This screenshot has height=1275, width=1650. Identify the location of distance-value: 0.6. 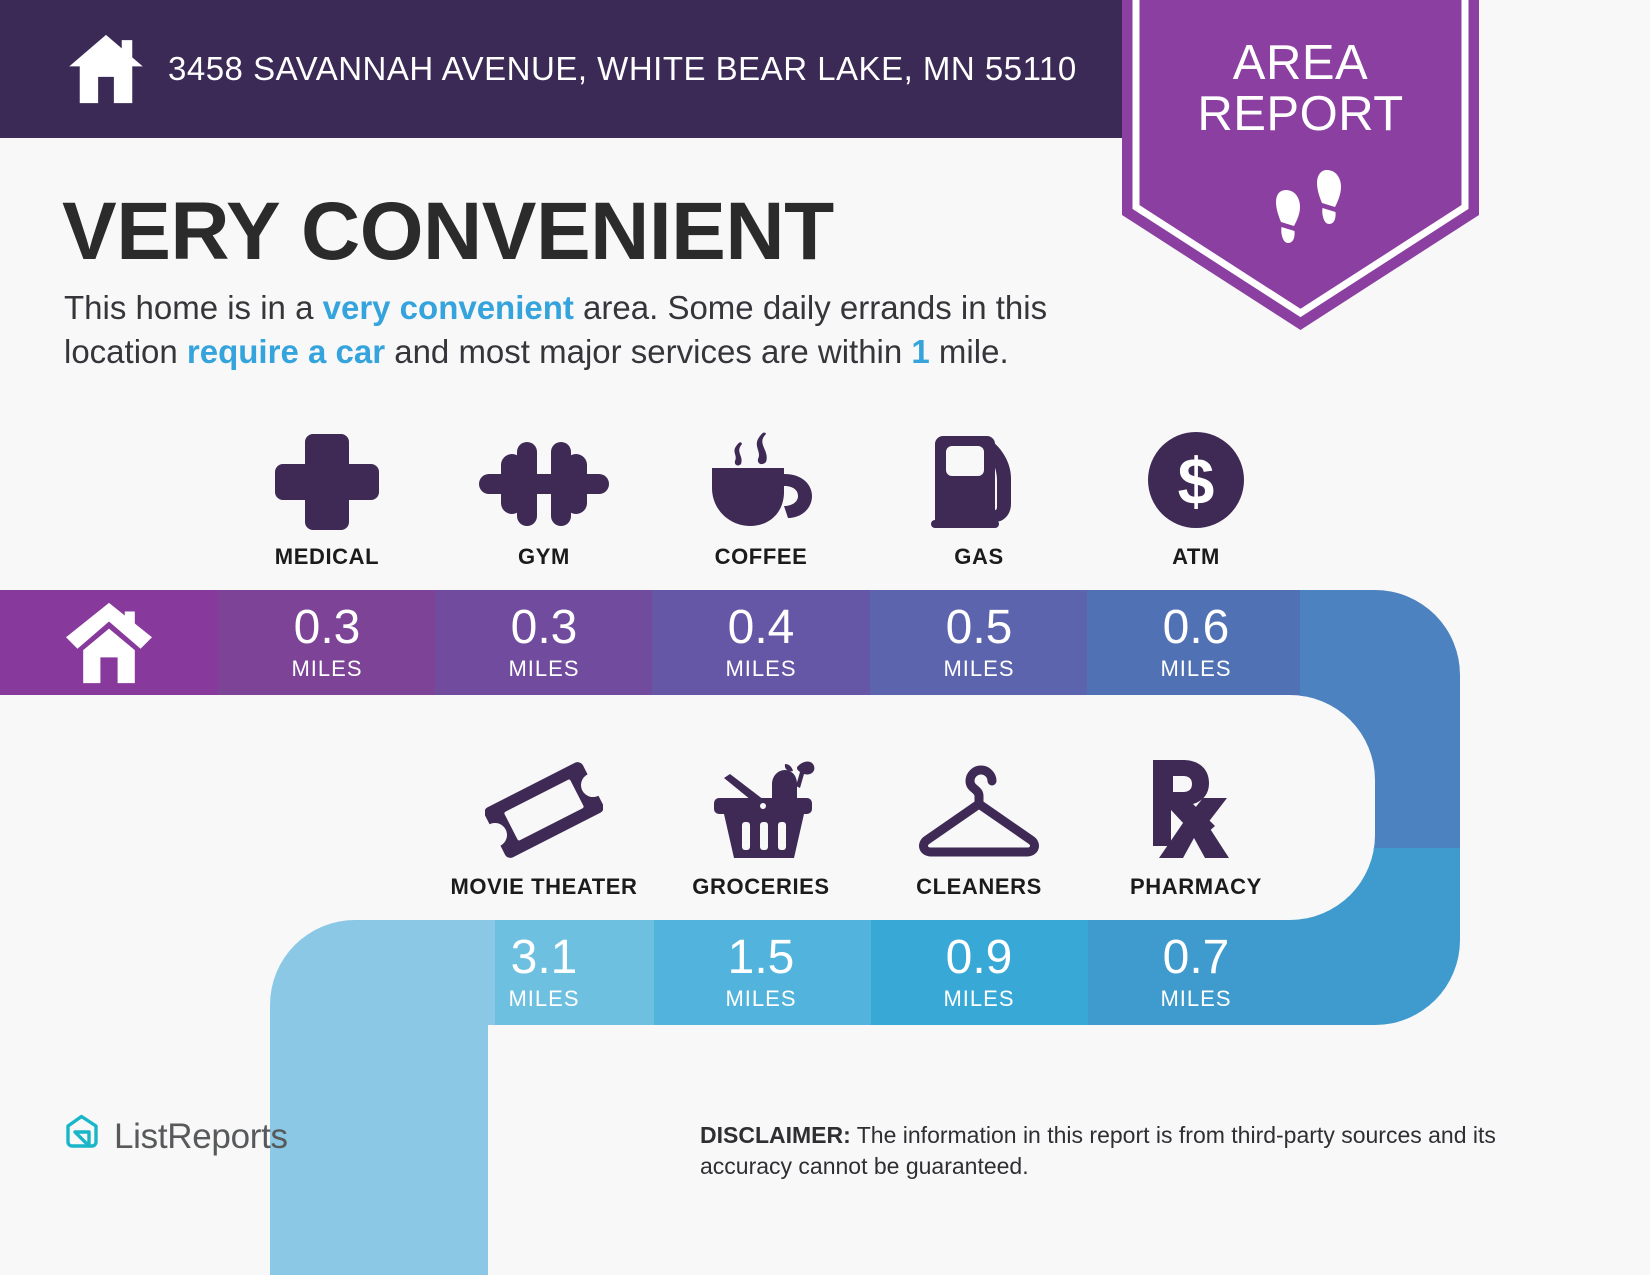
(1196, 627).